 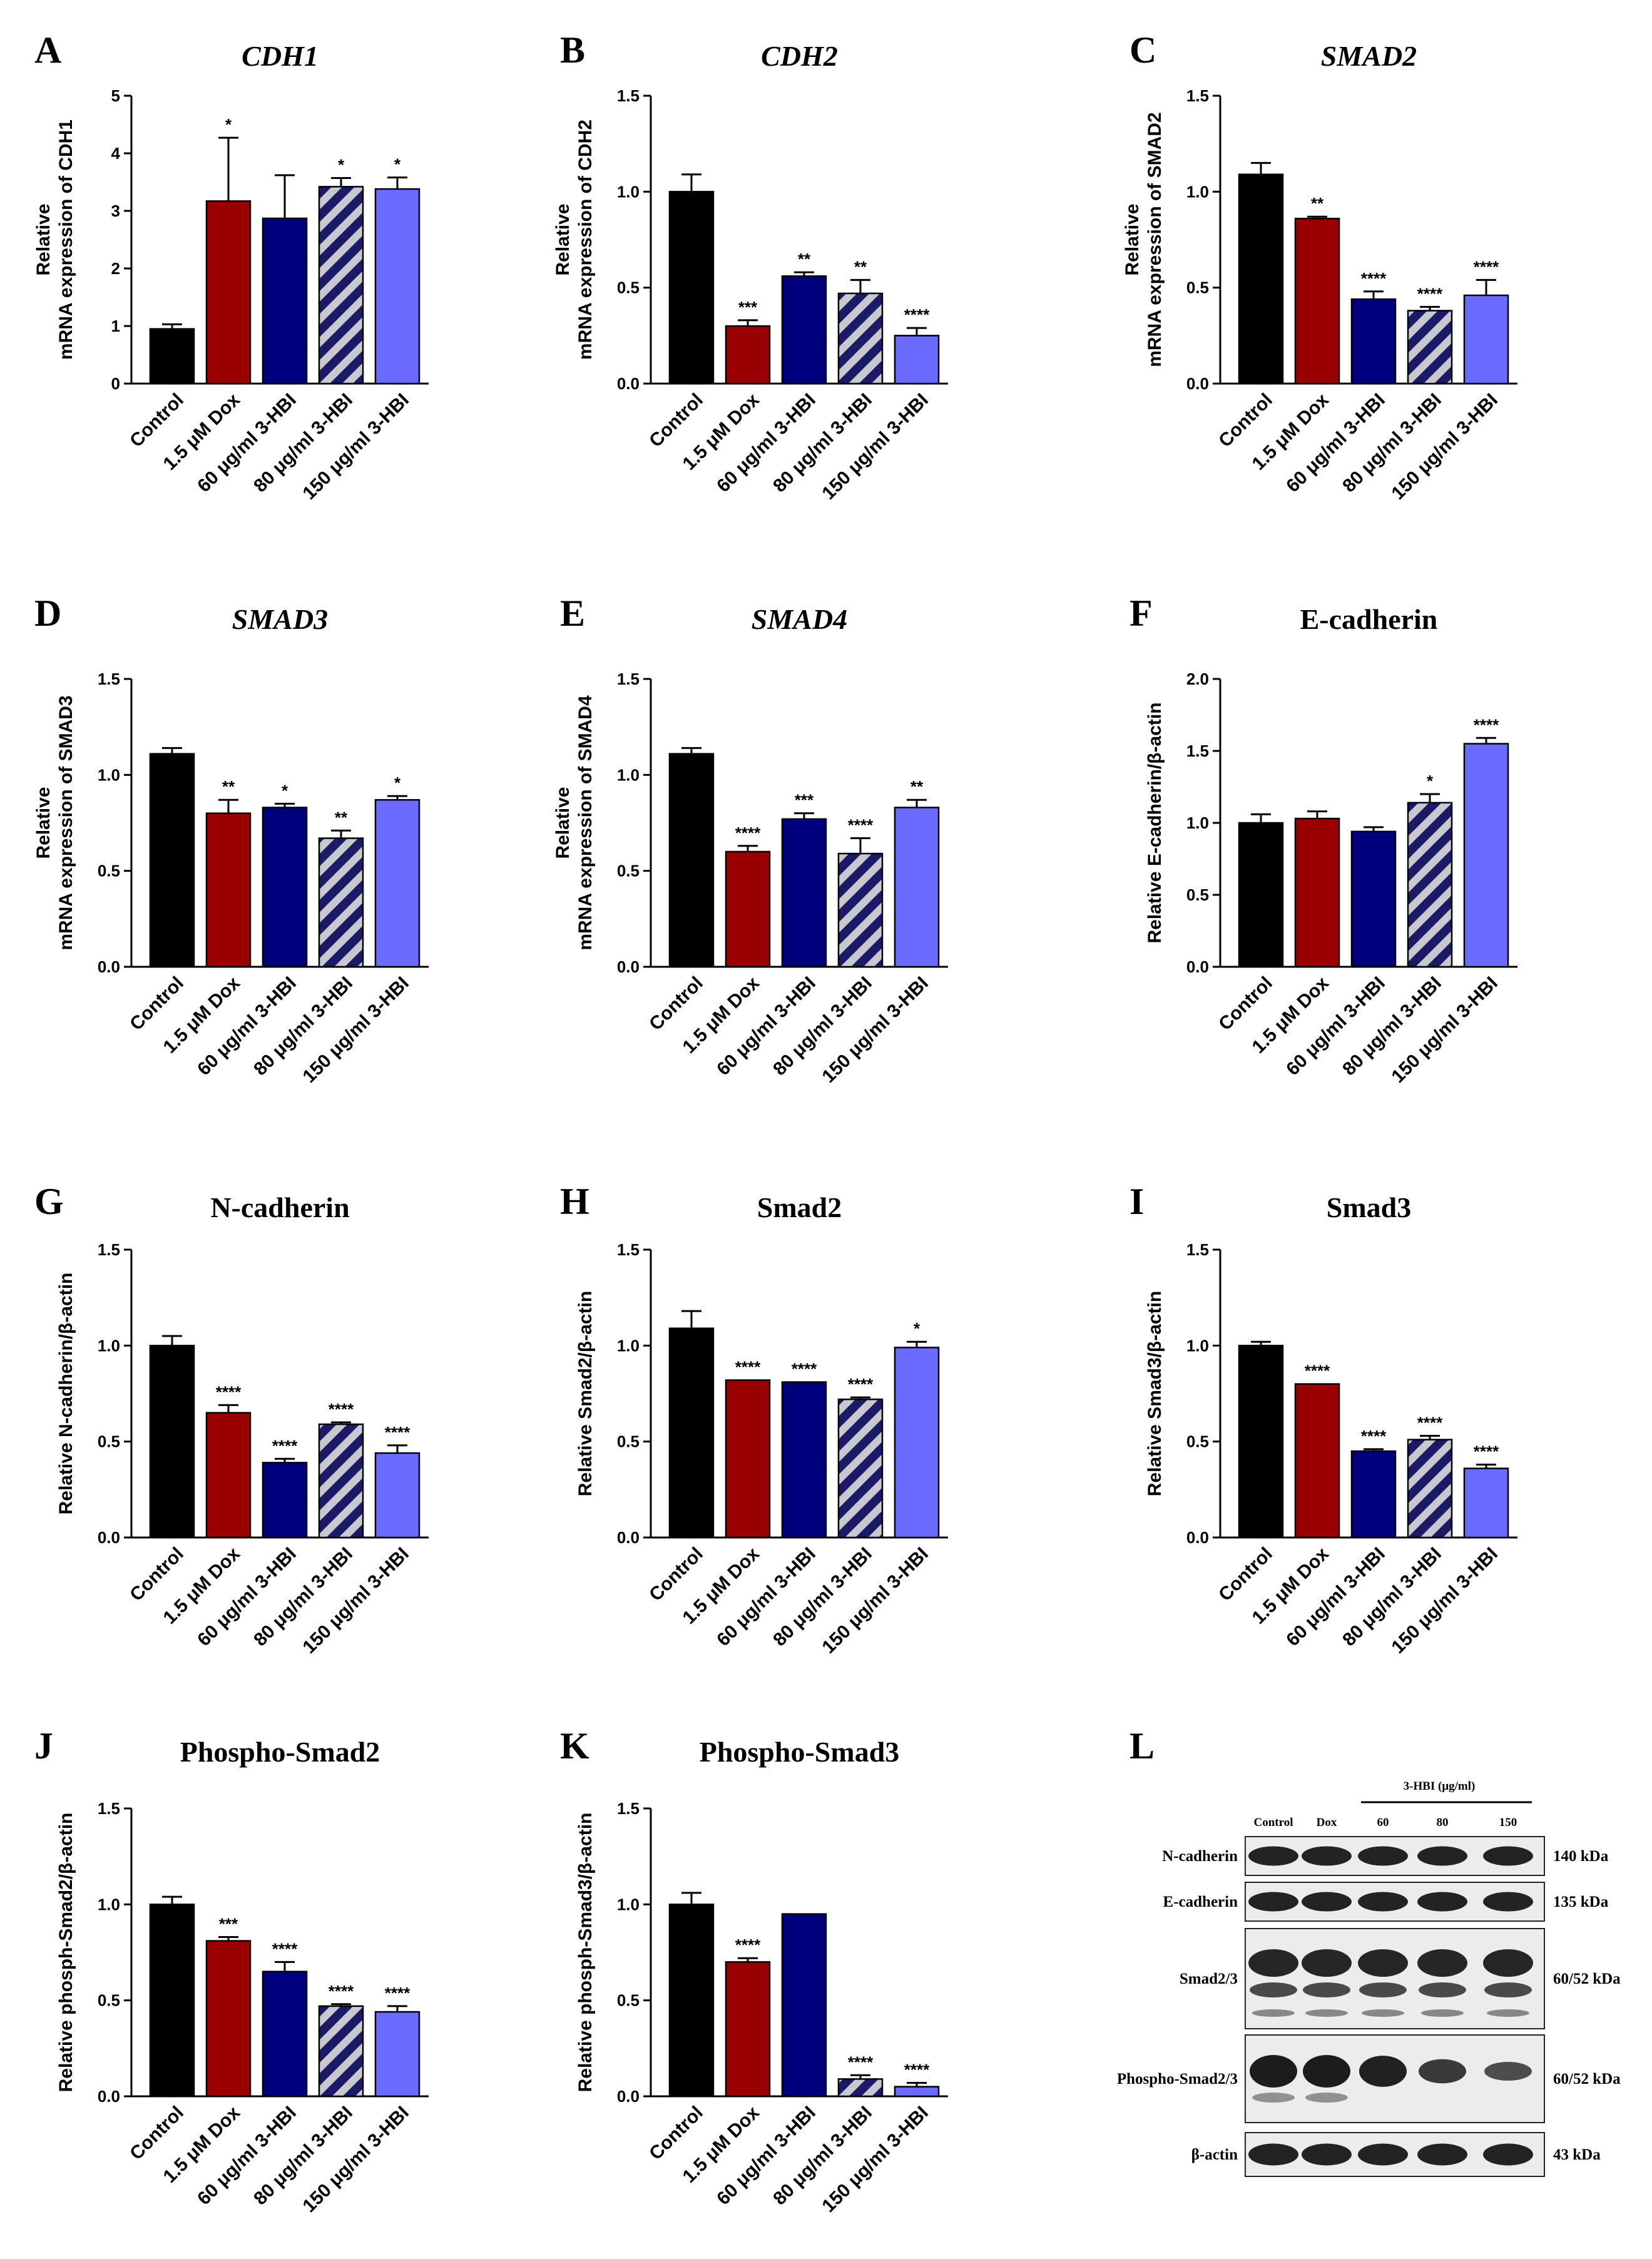 I want to click on lane-label: Control, so click(x=1273, y=1822).